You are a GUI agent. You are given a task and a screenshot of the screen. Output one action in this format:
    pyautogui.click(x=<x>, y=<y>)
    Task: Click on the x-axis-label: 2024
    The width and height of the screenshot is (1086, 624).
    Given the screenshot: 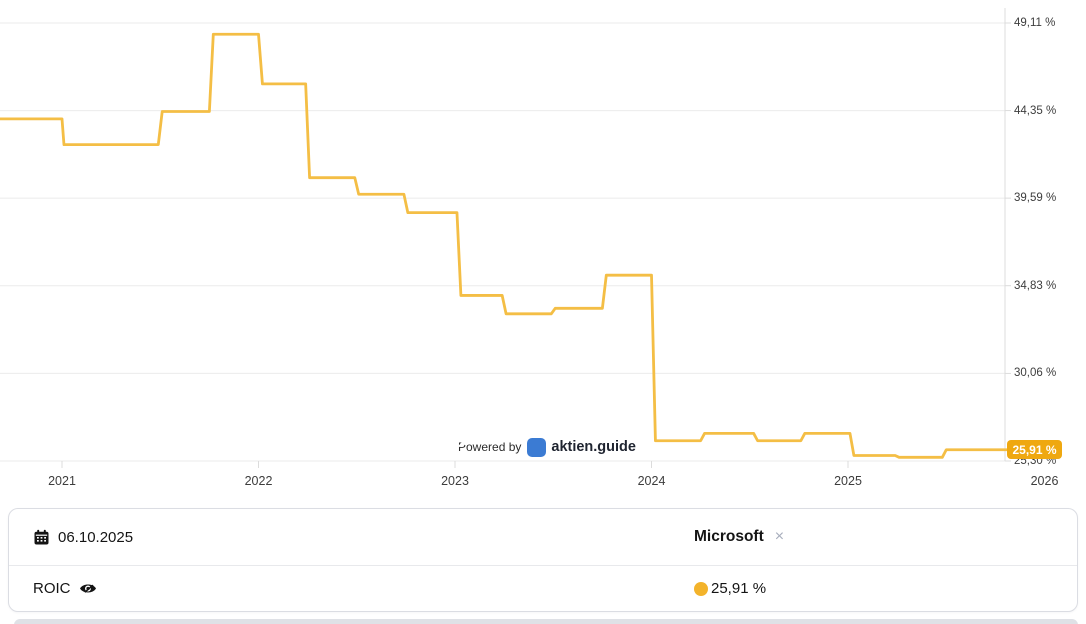 What is the action you would take?
    pyautogui.click(x=651, y=481)
    